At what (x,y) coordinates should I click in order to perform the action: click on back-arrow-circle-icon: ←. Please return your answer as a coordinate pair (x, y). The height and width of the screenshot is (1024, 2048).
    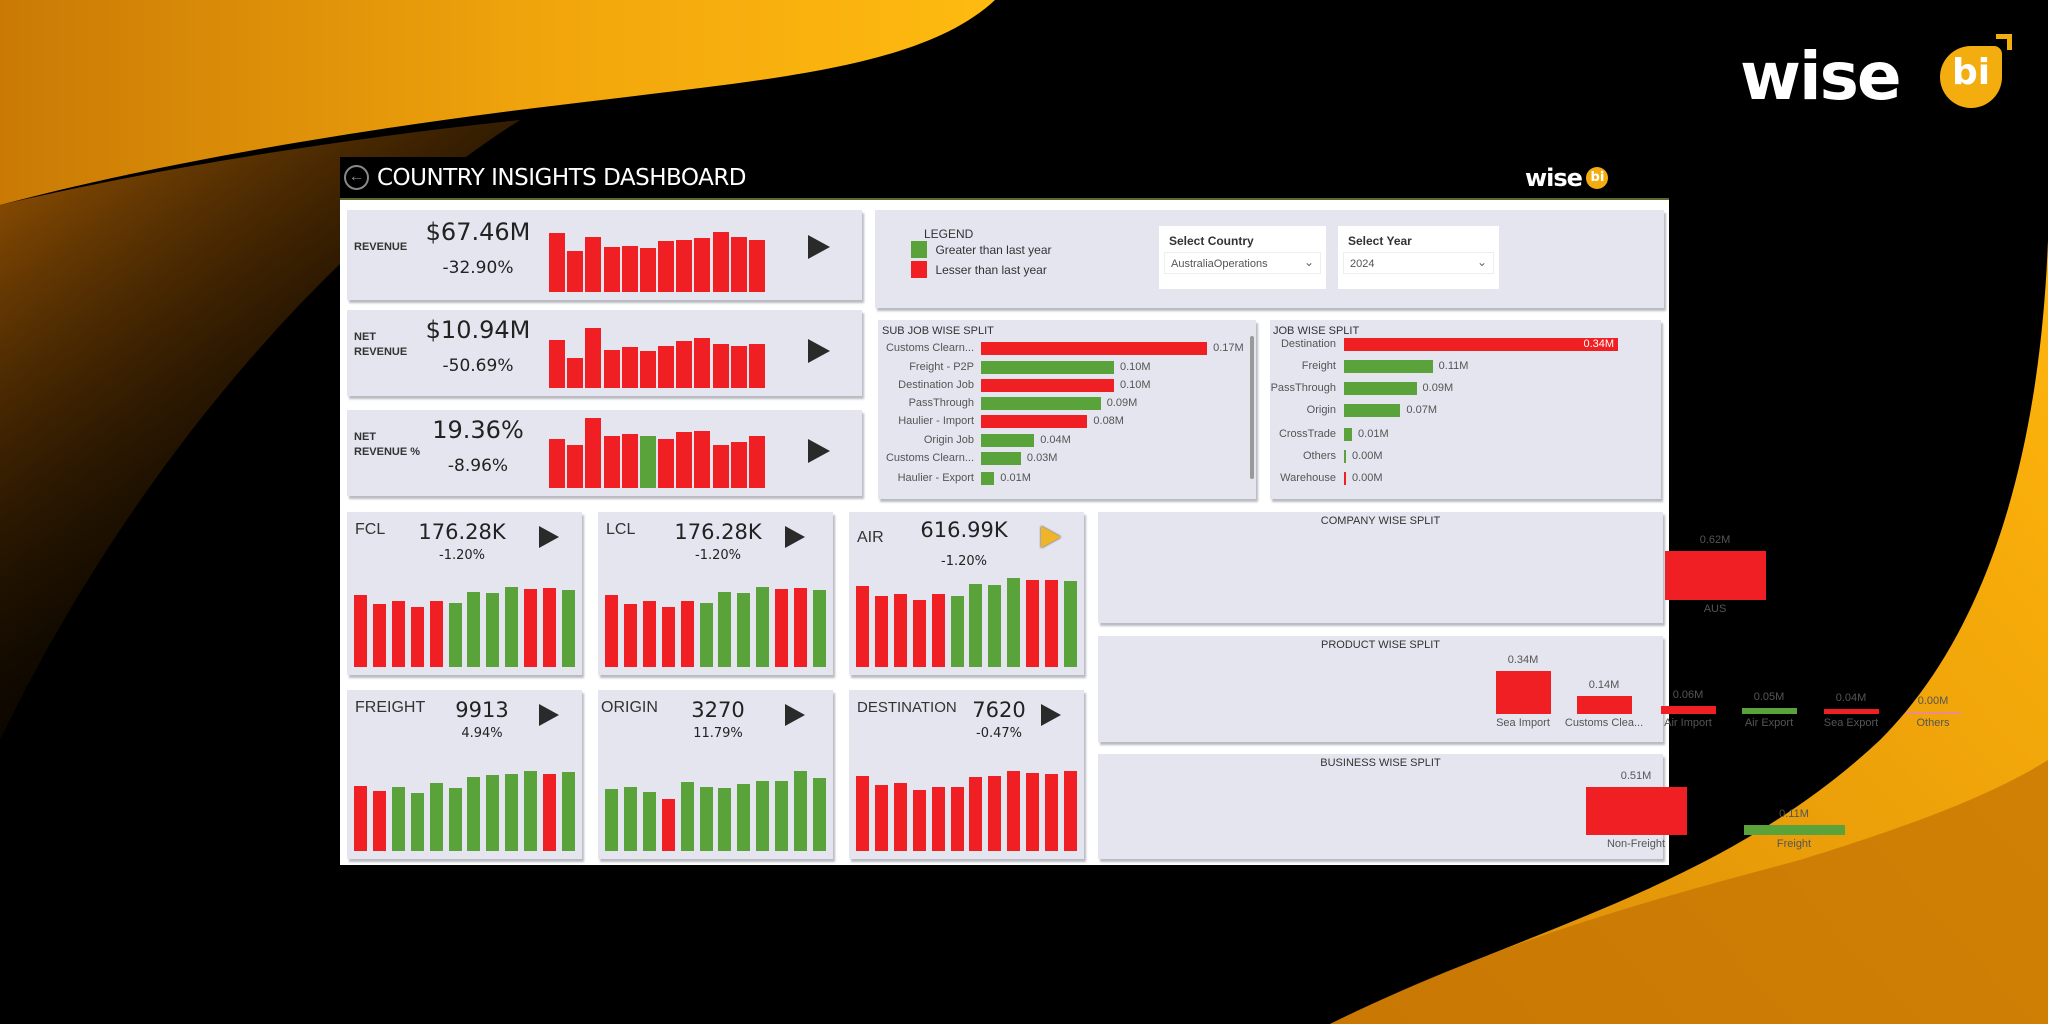
    Looking at the image, I should click on (356, 177).